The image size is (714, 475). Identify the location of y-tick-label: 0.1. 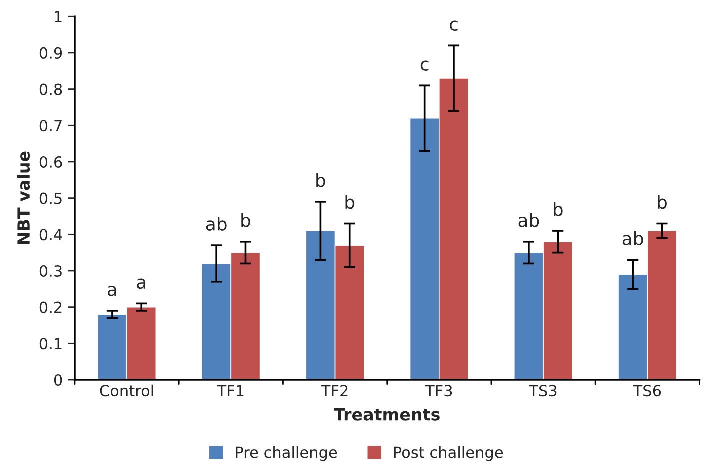
(51, 344).